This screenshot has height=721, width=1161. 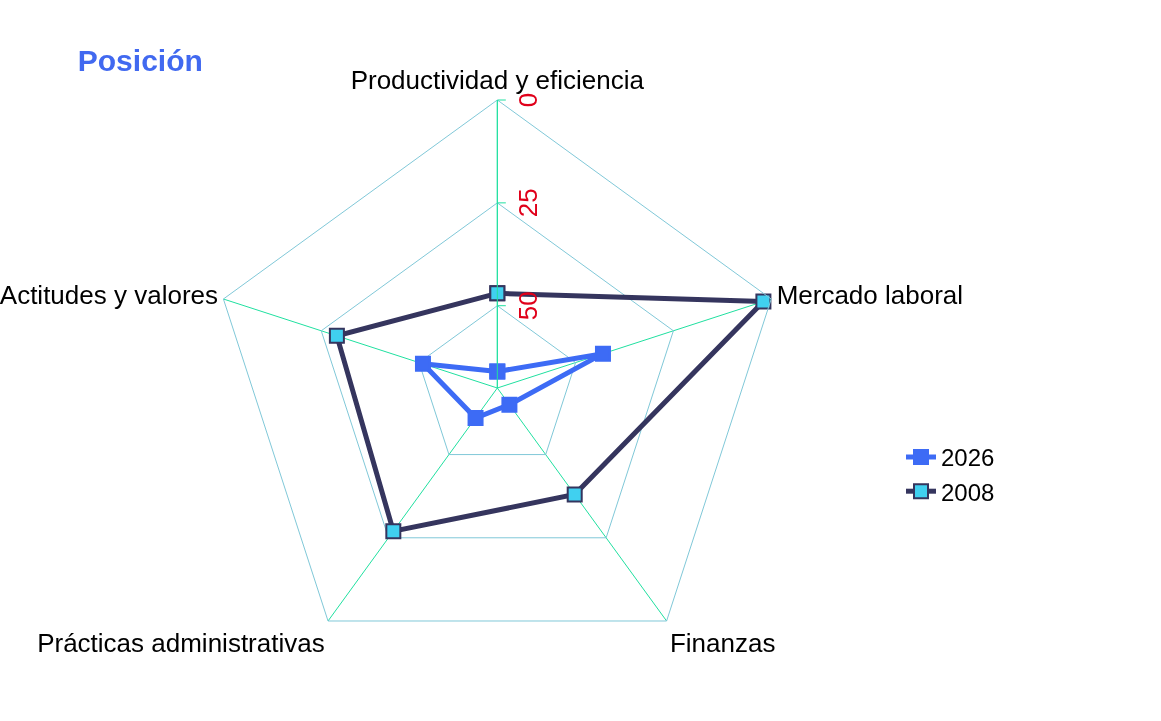 I want to click on legend-label: 2008, so click(x=968, y=492).